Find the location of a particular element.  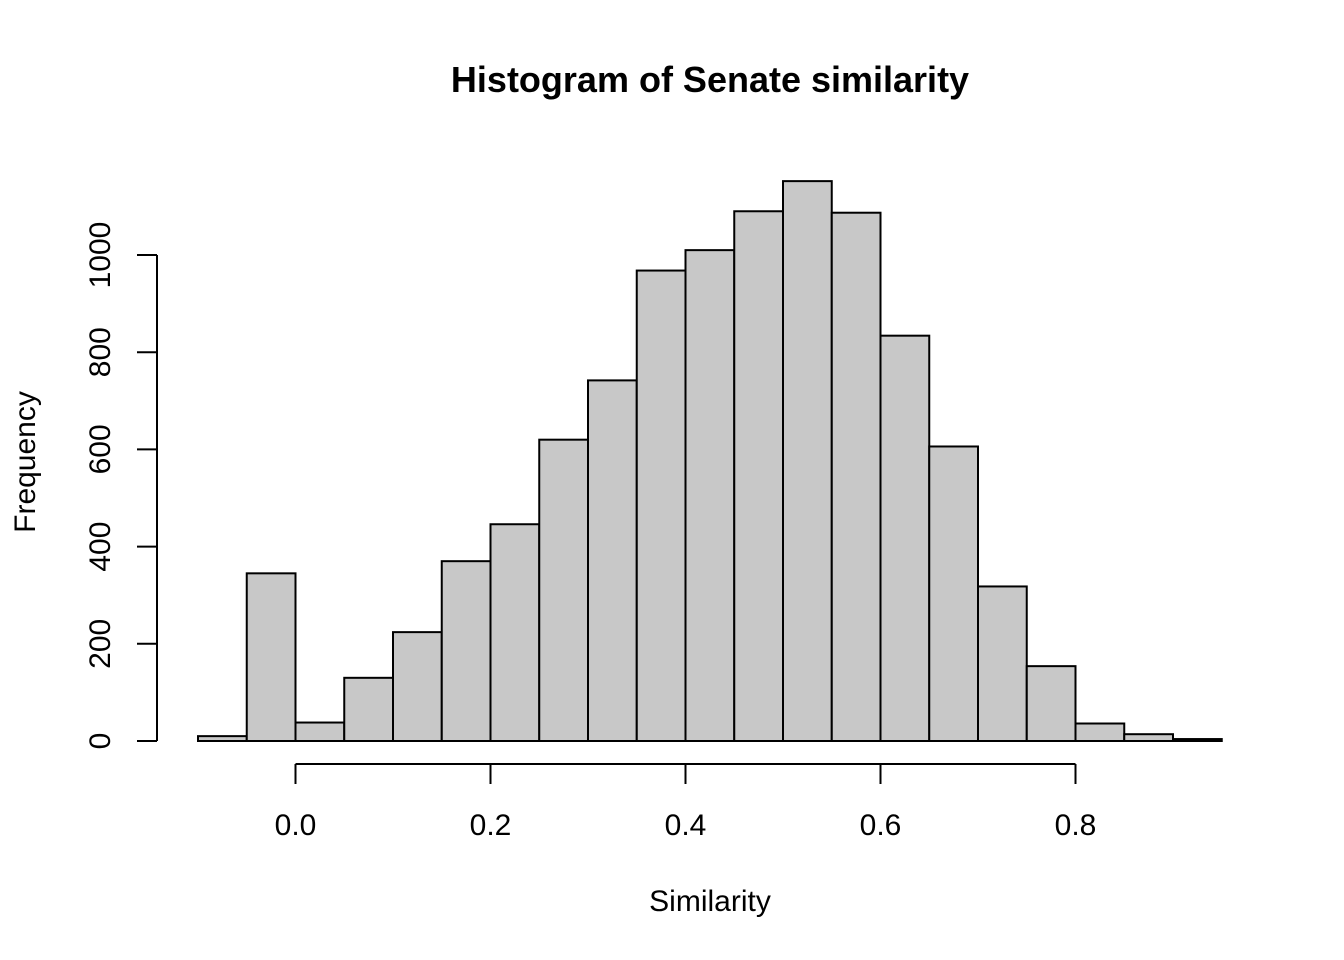

y-axis-tick-label: 1000 is located at coordinates (100, 255).